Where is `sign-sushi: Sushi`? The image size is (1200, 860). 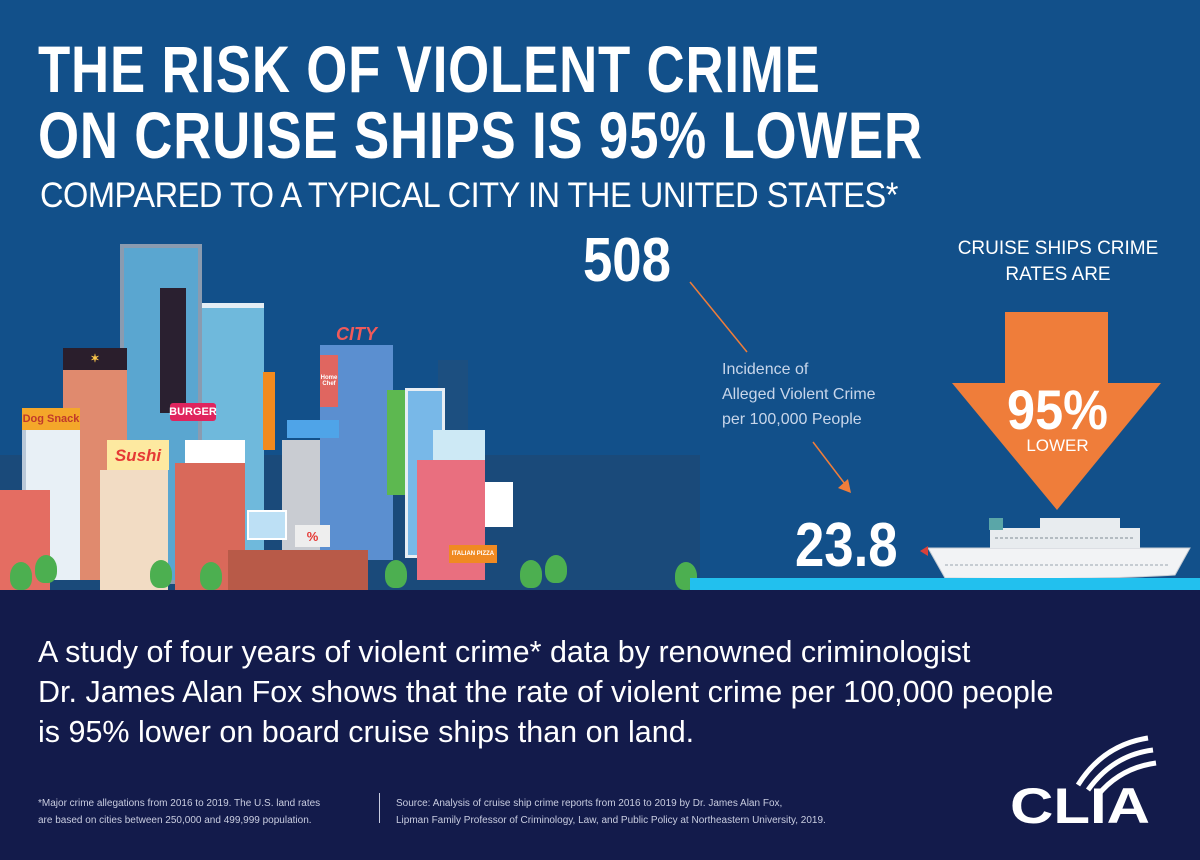 sign-sushi: Sushi is located at coordinates (138, 455).